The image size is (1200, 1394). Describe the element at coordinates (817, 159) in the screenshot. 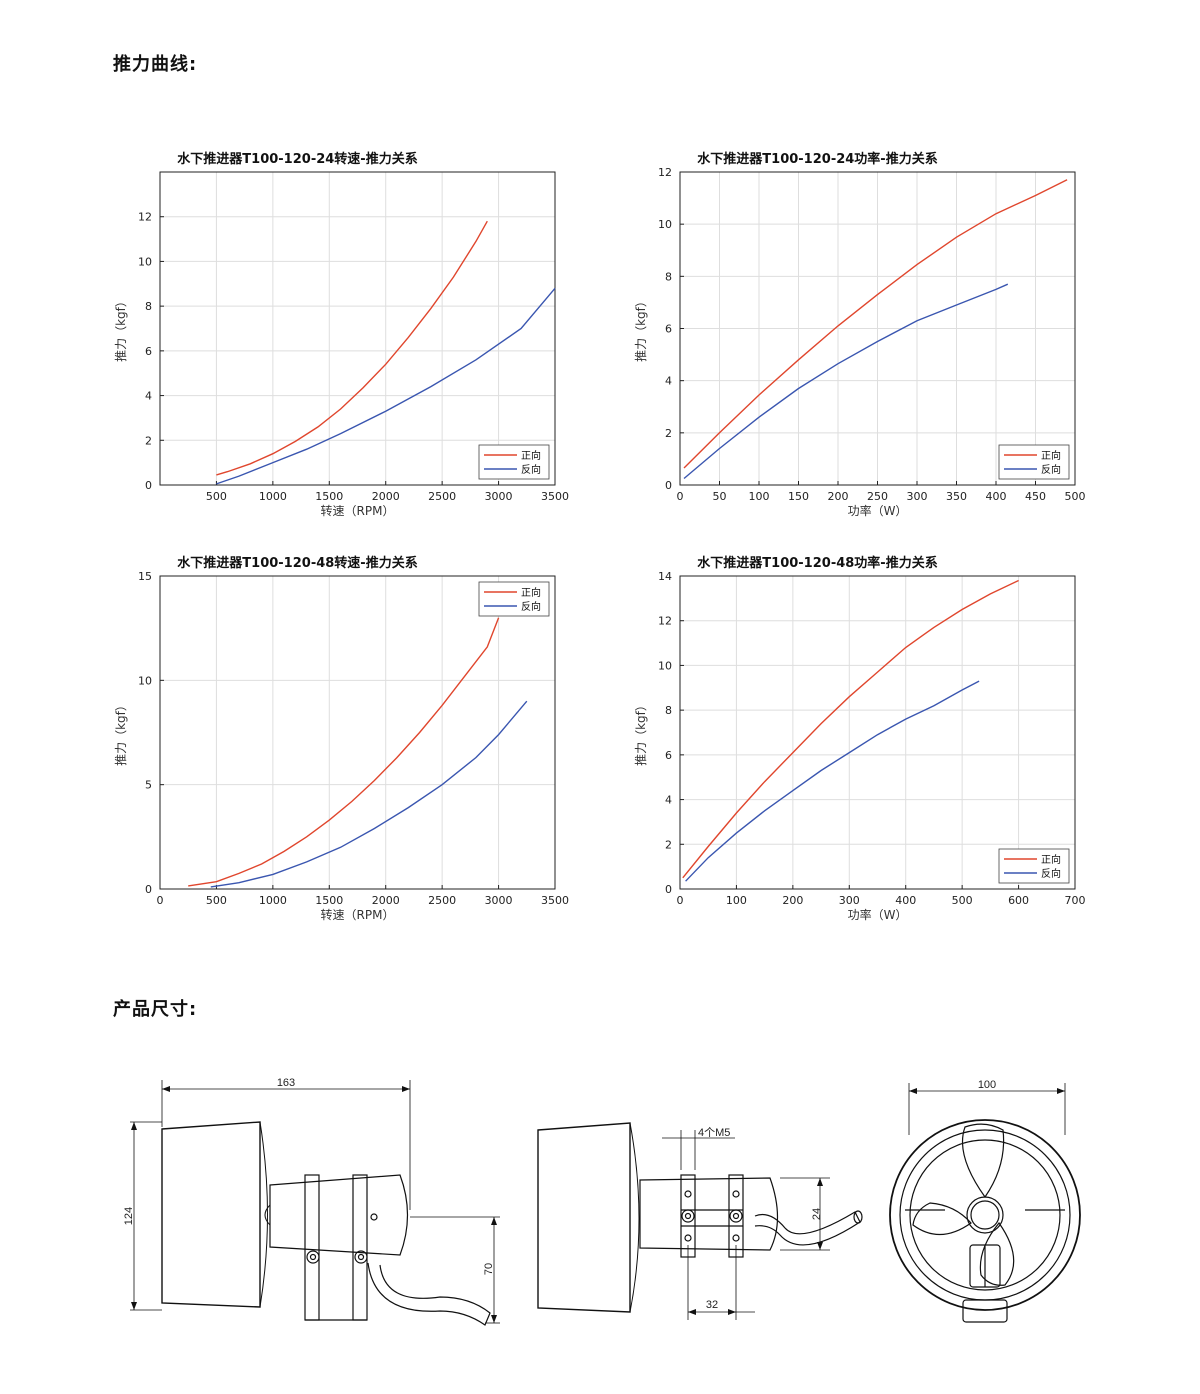

I see `chart-title: 水下推进器T100-120-24功率-推力关系` at that location.